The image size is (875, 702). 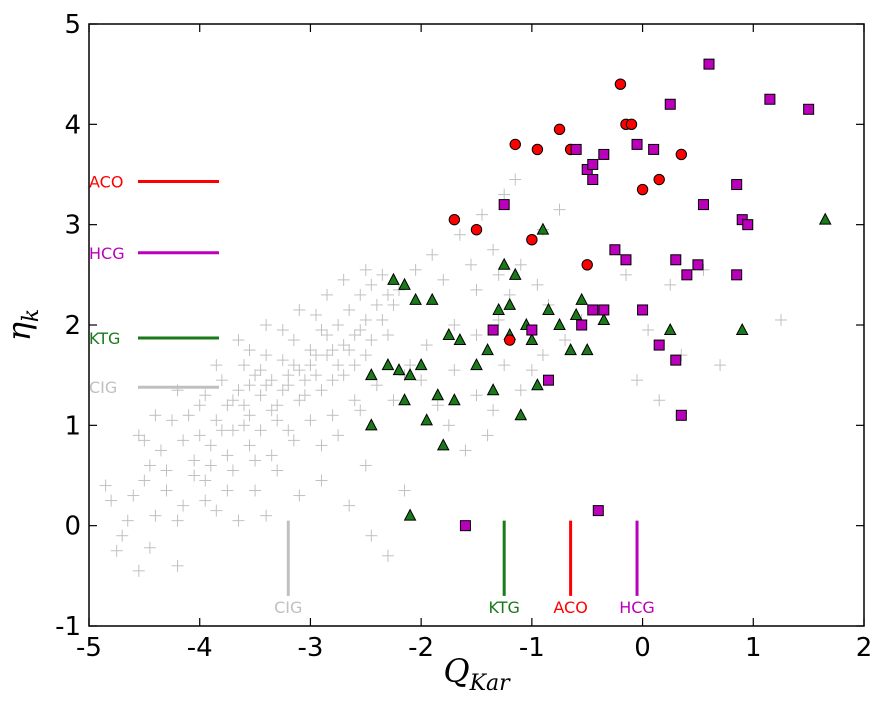 I want to click on x-axis-label: QKar, so click(x=477, y=674).